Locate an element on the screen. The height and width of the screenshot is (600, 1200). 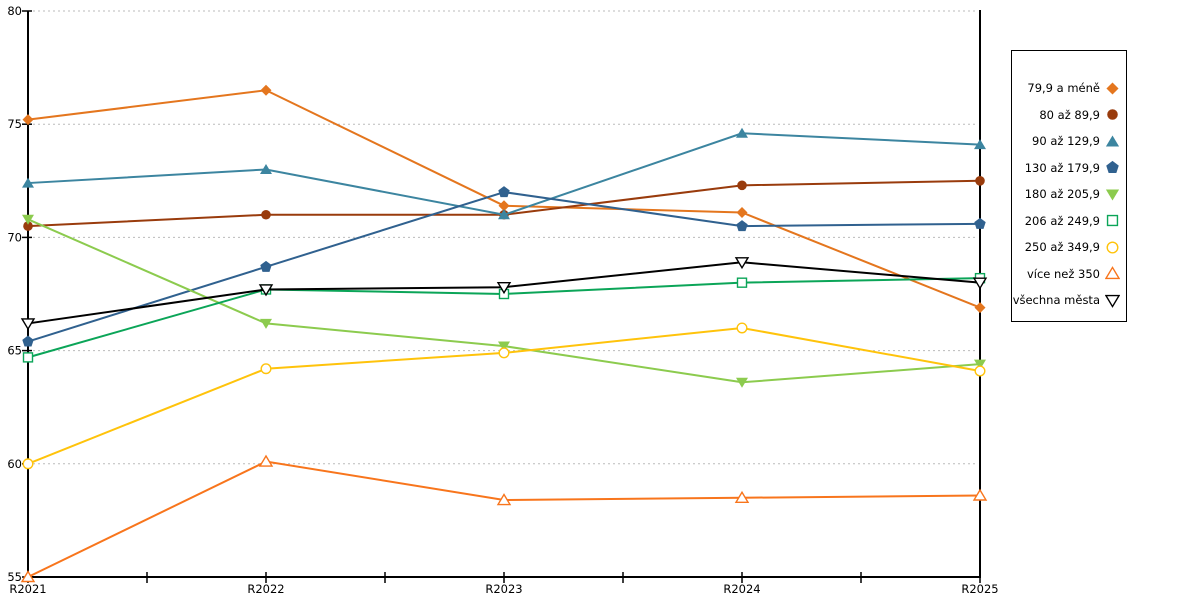
legend-item: 250 až 349,9 is located at coordinates (1069, 247).